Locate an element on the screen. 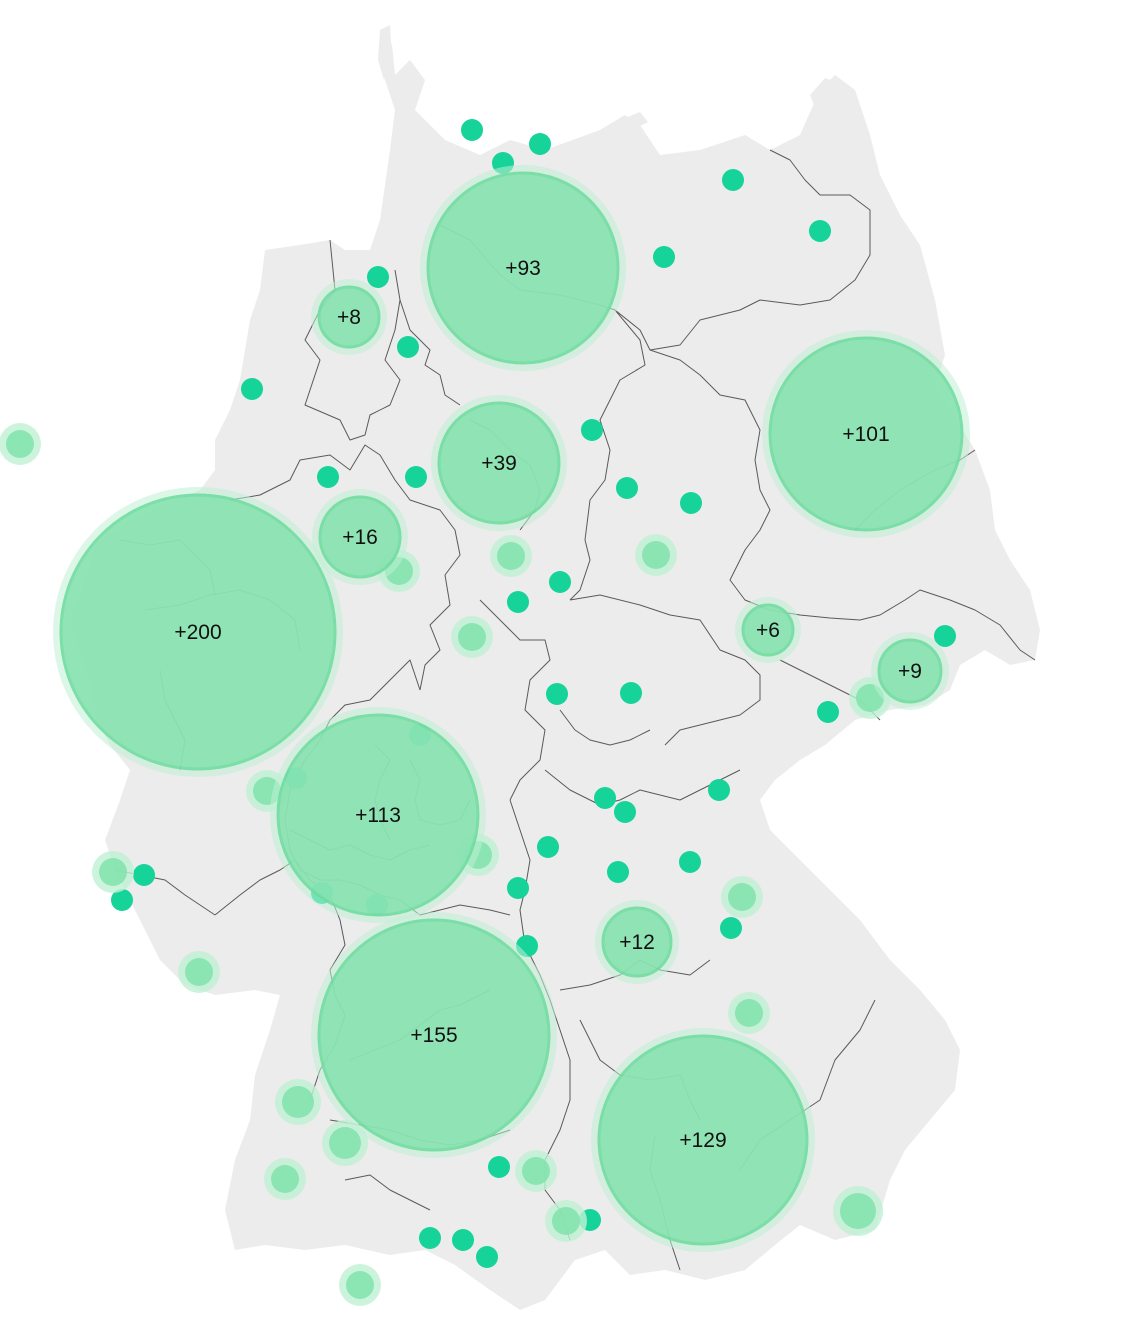 The width and height of the screenshot is (1140, 1340). border-st-bb is located at coordinates (710, 480).